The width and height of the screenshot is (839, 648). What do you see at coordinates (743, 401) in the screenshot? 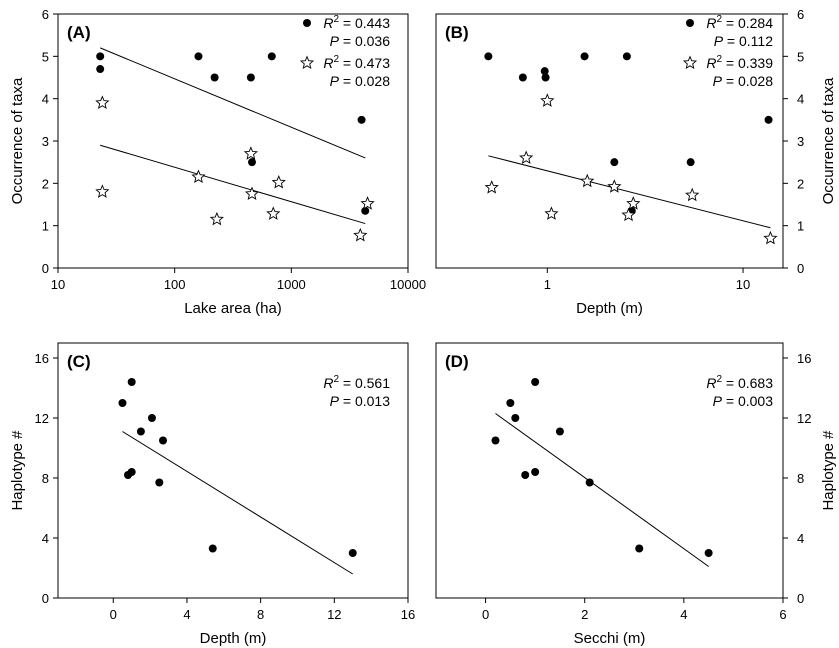
I see `p-value-text: P = 0.003` at bounding box center [743, 401].